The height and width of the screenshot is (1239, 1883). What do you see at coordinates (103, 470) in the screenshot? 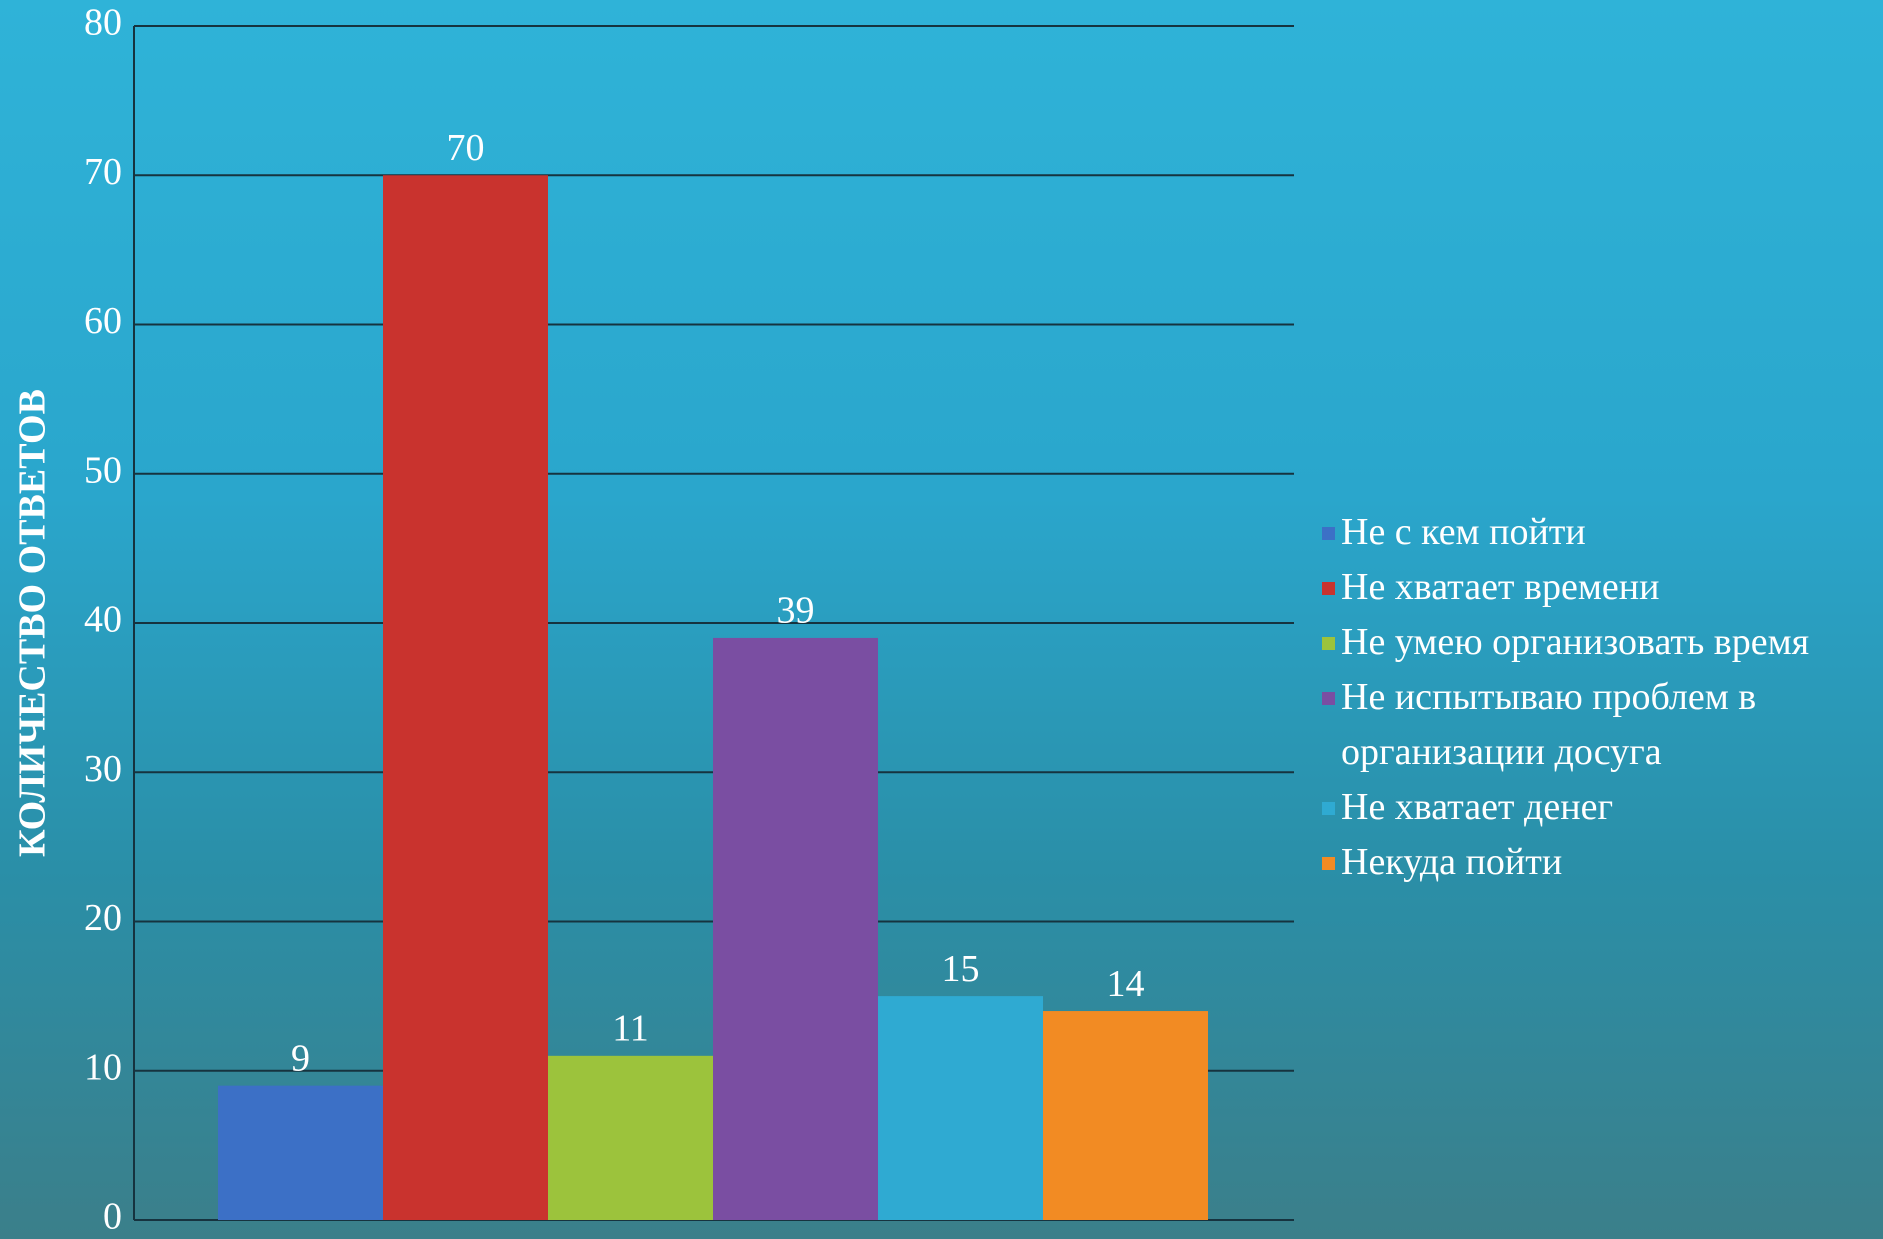
I see `y-tick-label: 50` at bounding box center [103, 470].